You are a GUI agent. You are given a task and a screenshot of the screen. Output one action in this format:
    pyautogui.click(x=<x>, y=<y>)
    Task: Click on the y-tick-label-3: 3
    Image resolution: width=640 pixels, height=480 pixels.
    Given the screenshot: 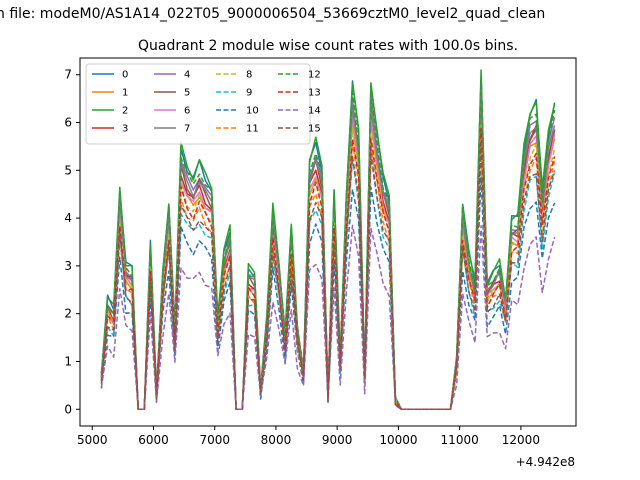 What is the action you would take?
    pyautogui.click(x=68, y=266)
    